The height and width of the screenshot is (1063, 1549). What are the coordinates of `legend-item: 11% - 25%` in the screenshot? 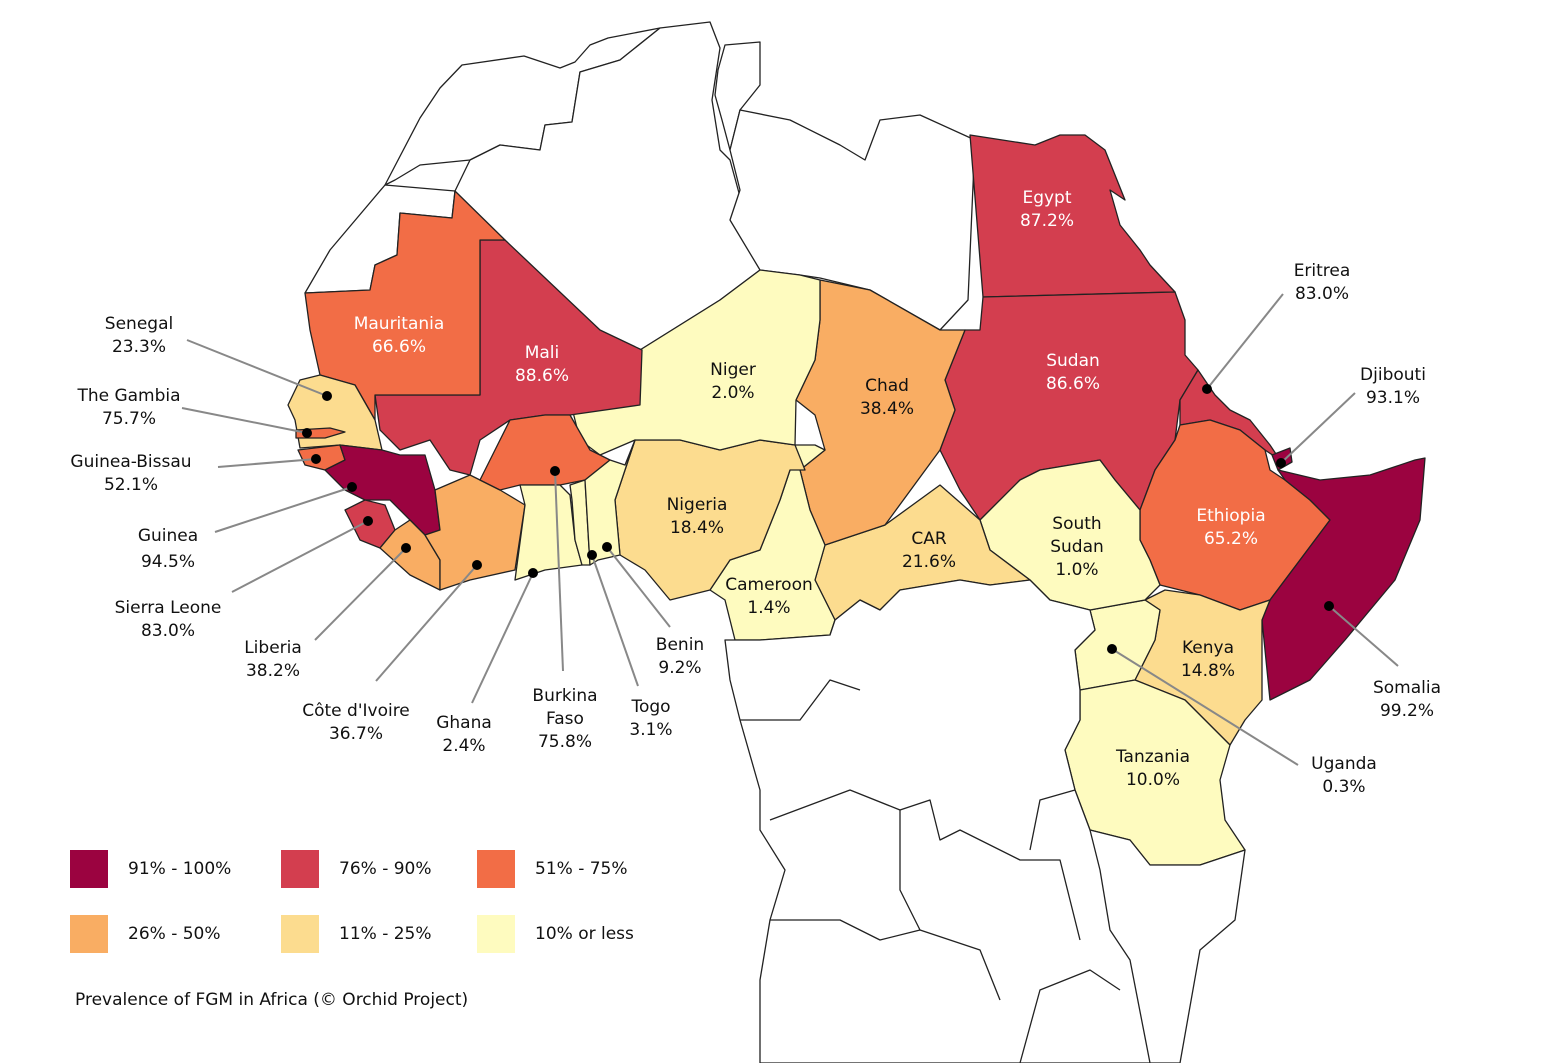 It's located at (356, 934).